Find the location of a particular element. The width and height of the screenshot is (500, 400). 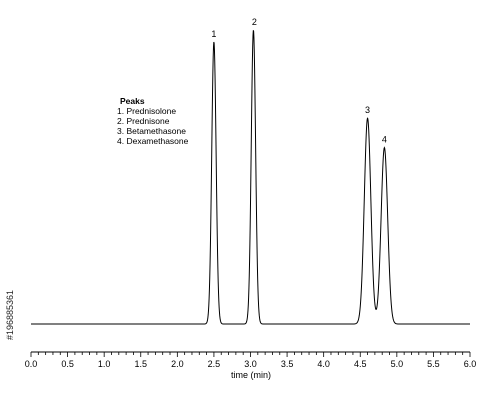

peak-label-3: 3 is located at coordinates (367, 110).